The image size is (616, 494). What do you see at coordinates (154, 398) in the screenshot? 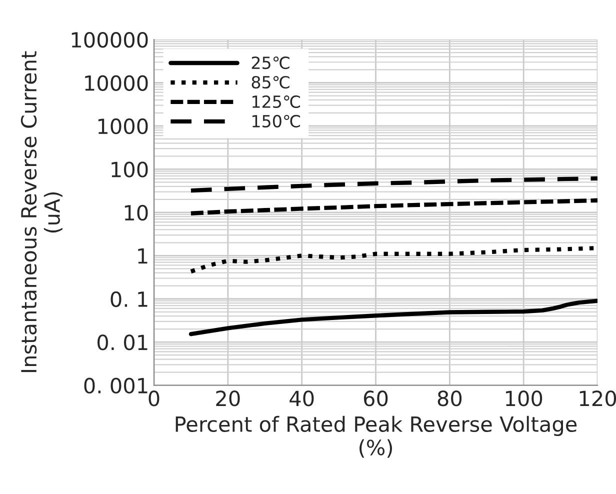
I see `x-tick-label: 0` at bounding box center [154, 398].